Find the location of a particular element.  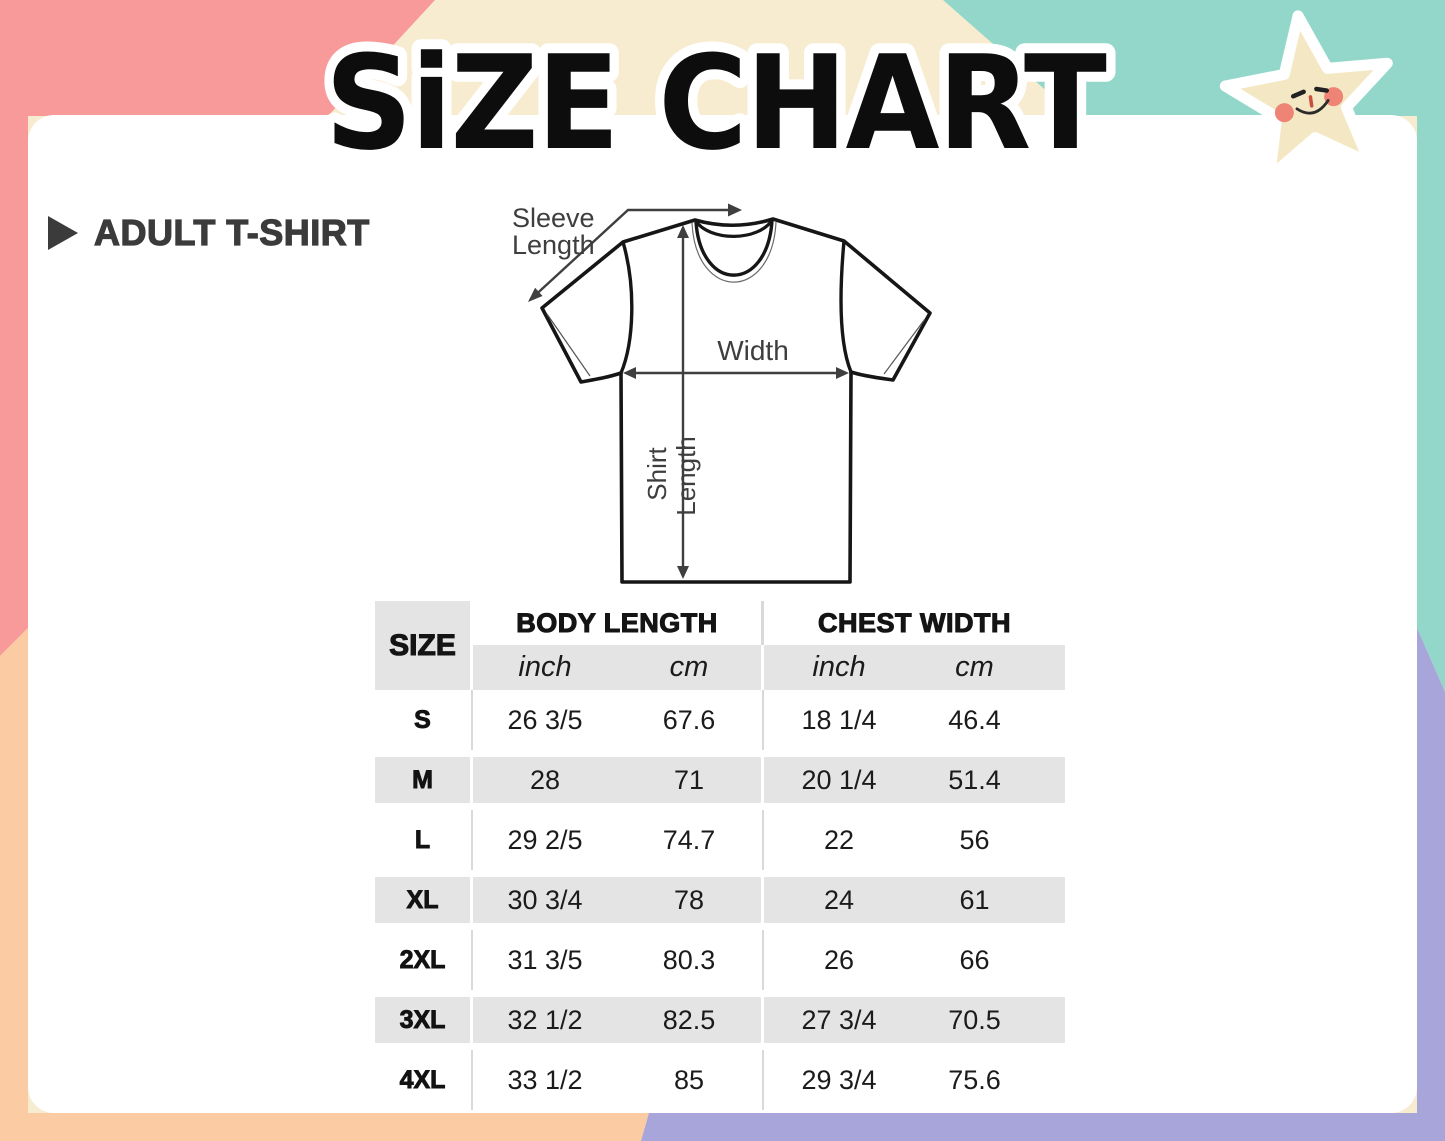

body-length-header: BODY LENGTH is located at coordinates (617, 622).